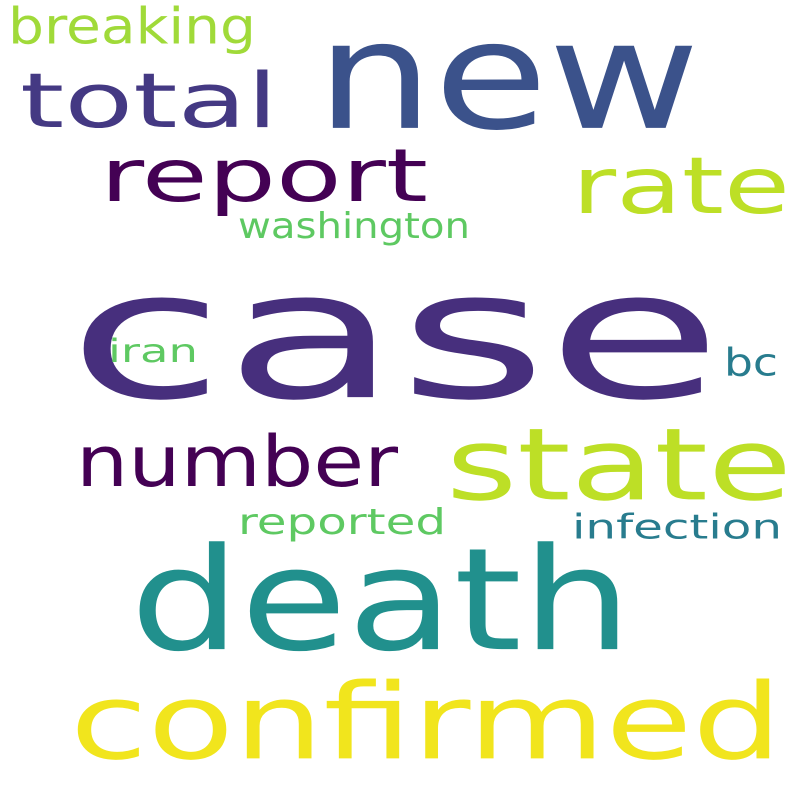  I want to click on word-breaking: breaking, so click(132, 28).